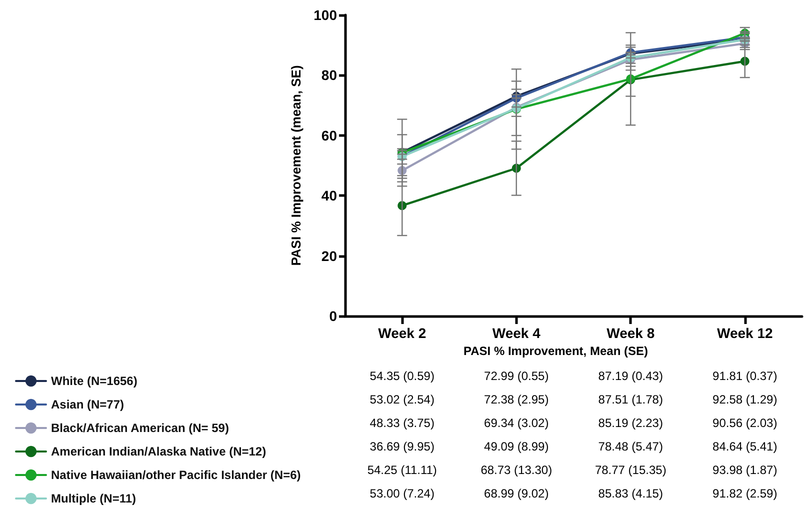 The width and height of the screenshot is (807, 516). I want to click on y-tick-label: 100, so click(326, 15).